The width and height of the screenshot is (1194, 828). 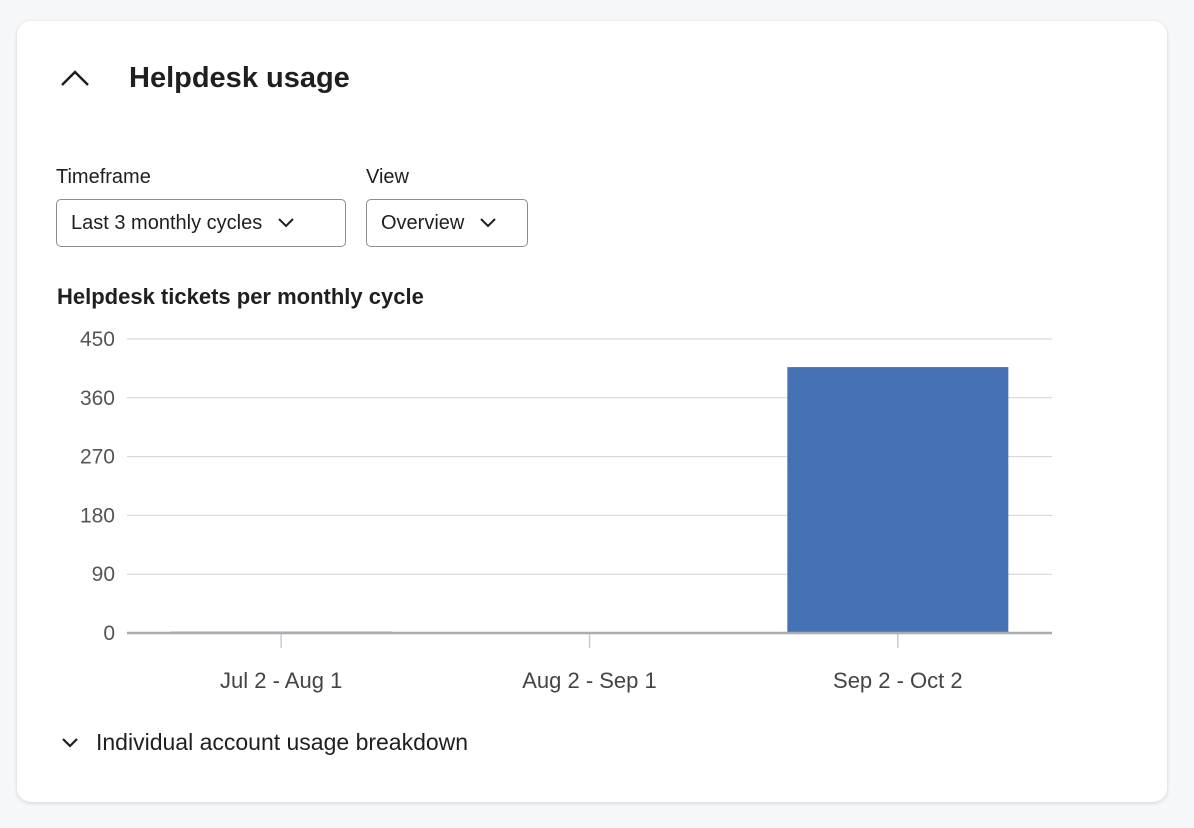 What do you see at coordinates (239, 77) in the screenshot?
I see `card-title: Helpdesk usage` at bounding box center [239, 77].